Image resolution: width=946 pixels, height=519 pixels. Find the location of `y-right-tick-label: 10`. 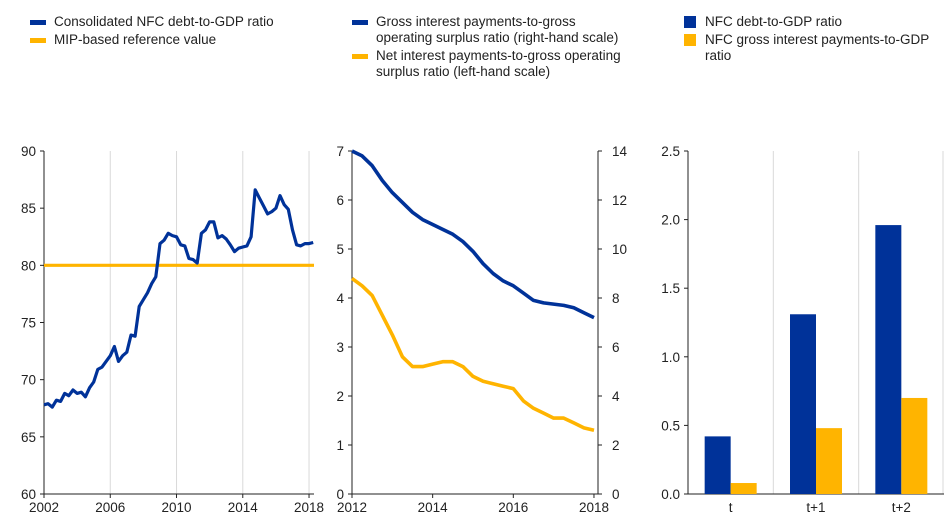

y-right-tick-label: 10 is located at coordinates (619, 249).